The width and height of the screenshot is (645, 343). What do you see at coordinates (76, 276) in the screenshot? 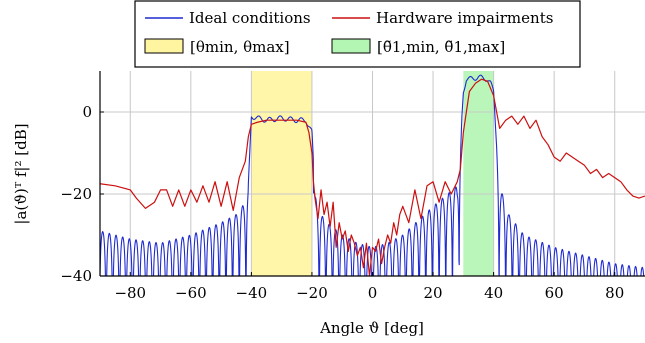
I see `y-tick-label: −40` at bounding box center [76, 276].